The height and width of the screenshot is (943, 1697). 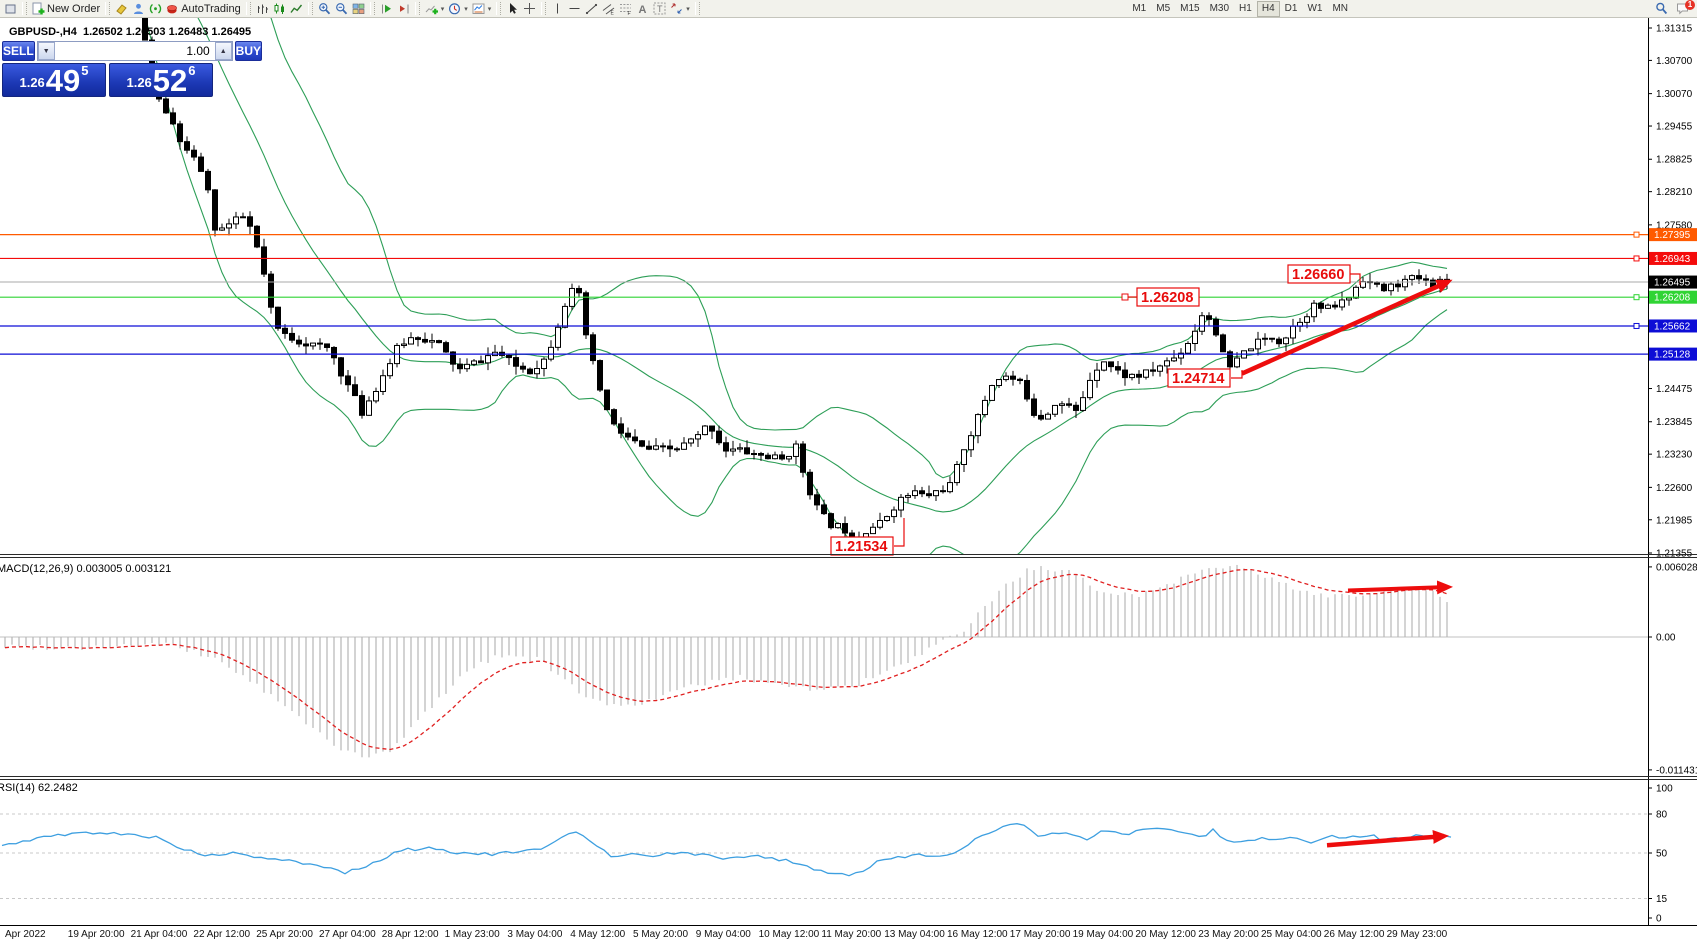 I want to click on svg-text: 1.28825, so click(x=1674, y=160).